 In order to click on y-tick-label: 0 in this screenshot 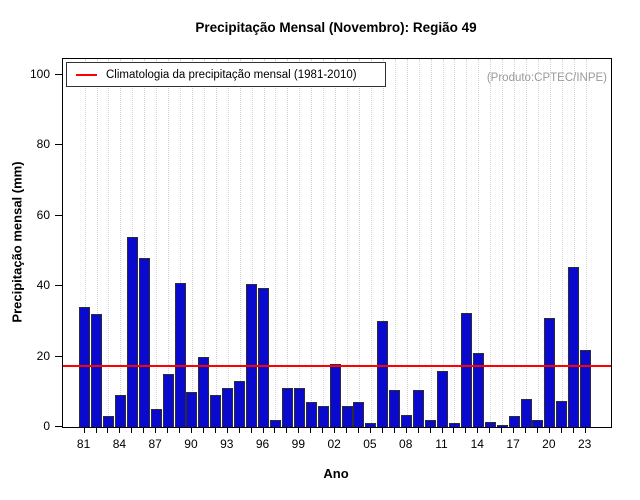, I will do `click(46, 426)`.